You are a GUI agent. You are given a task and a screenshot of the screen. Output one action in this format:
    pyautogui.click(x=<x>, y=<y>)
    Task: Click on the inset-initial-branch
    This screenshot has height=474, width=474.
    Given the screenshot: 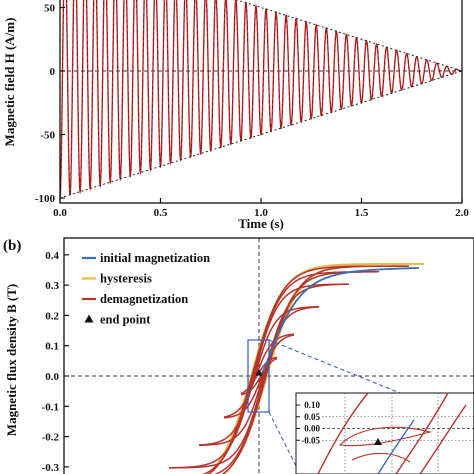 What is the action you would take?
    pyautogui.click(x=396, y=446)
    